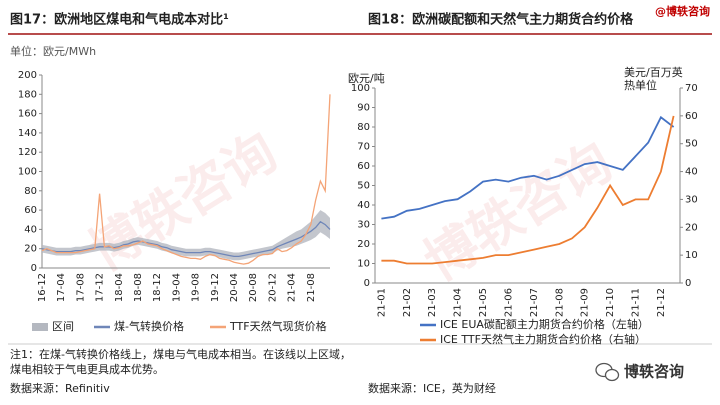 This screenshot has width=720, height=405. I want to click on x-tick-label: 21-02, so click(407, 302).